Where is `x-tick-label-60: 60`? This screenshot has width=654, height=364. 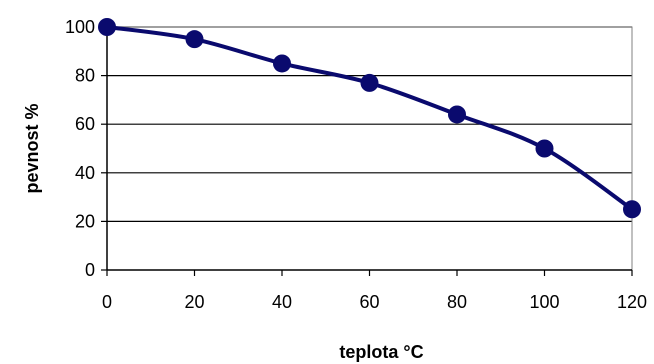
x-tick-label-60: 60 is located at coordinates (369, 302).